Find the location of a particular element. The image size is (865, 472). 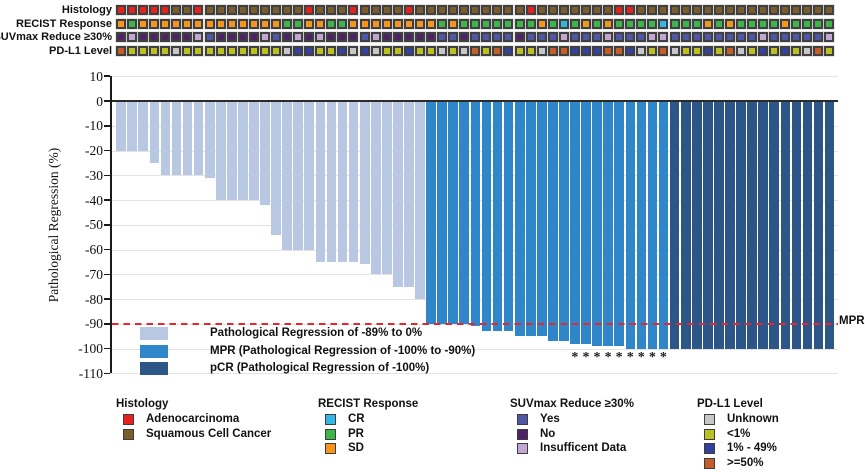

gridline is located at coordinates (474, 374).